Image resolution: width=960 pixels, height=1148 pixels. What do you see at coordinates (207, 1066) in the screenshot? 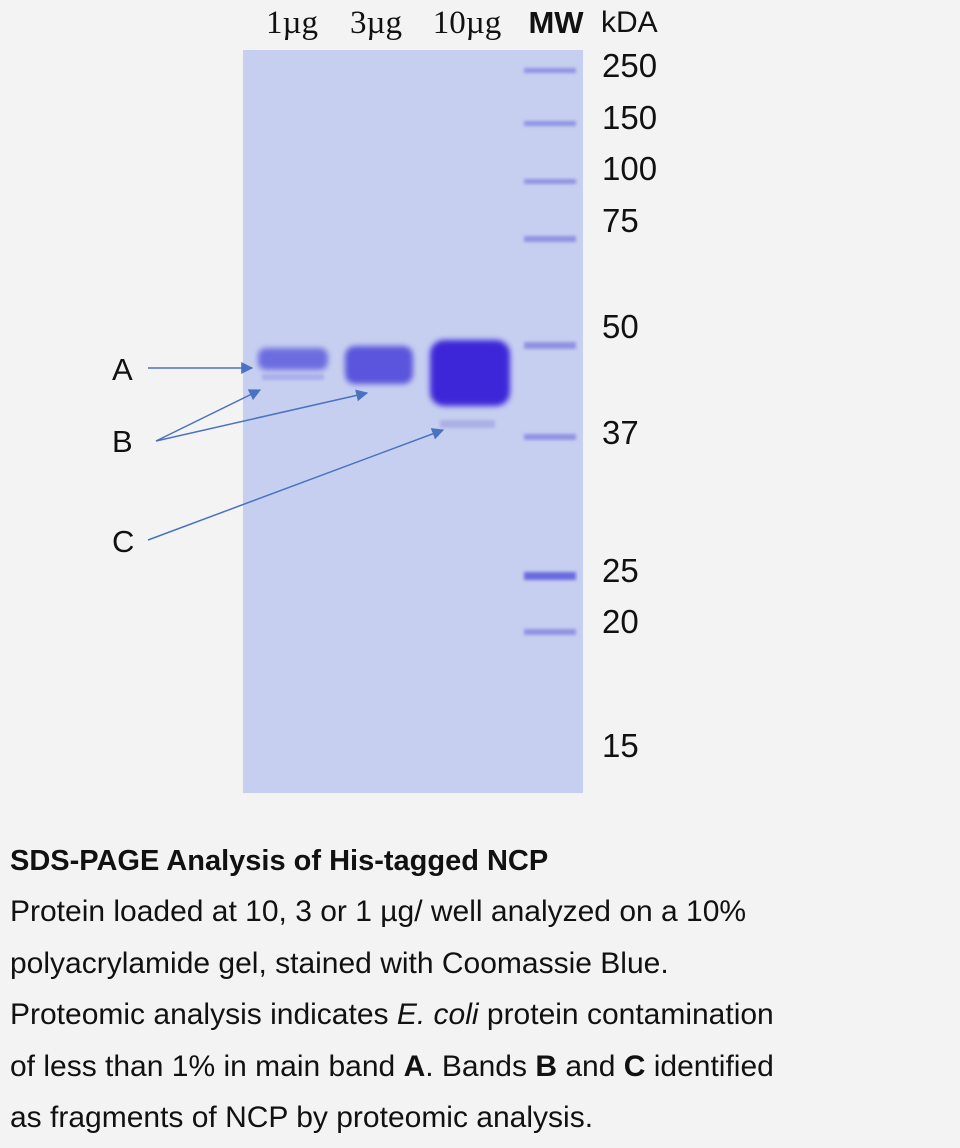
I see `caption-text: of less than 1% in main band` at bounding box center [207, 1066].